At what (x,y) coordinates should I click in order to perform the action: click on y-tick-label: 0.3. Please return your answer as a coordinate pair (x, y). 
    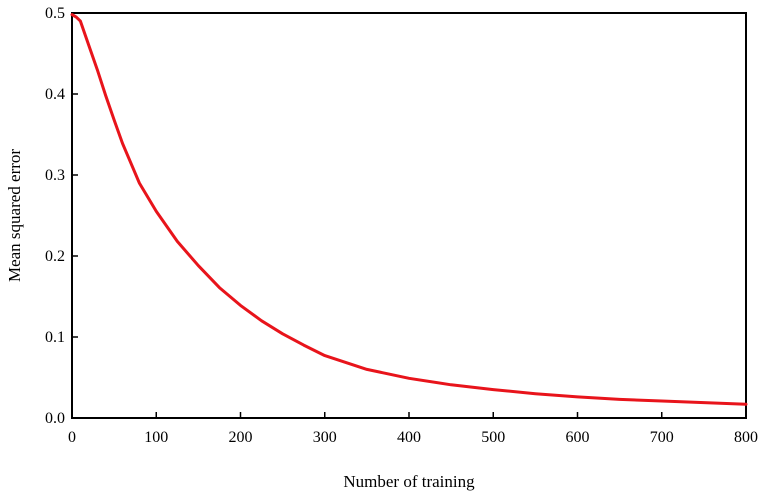
    Looking at the image, I should click on (55, 175).